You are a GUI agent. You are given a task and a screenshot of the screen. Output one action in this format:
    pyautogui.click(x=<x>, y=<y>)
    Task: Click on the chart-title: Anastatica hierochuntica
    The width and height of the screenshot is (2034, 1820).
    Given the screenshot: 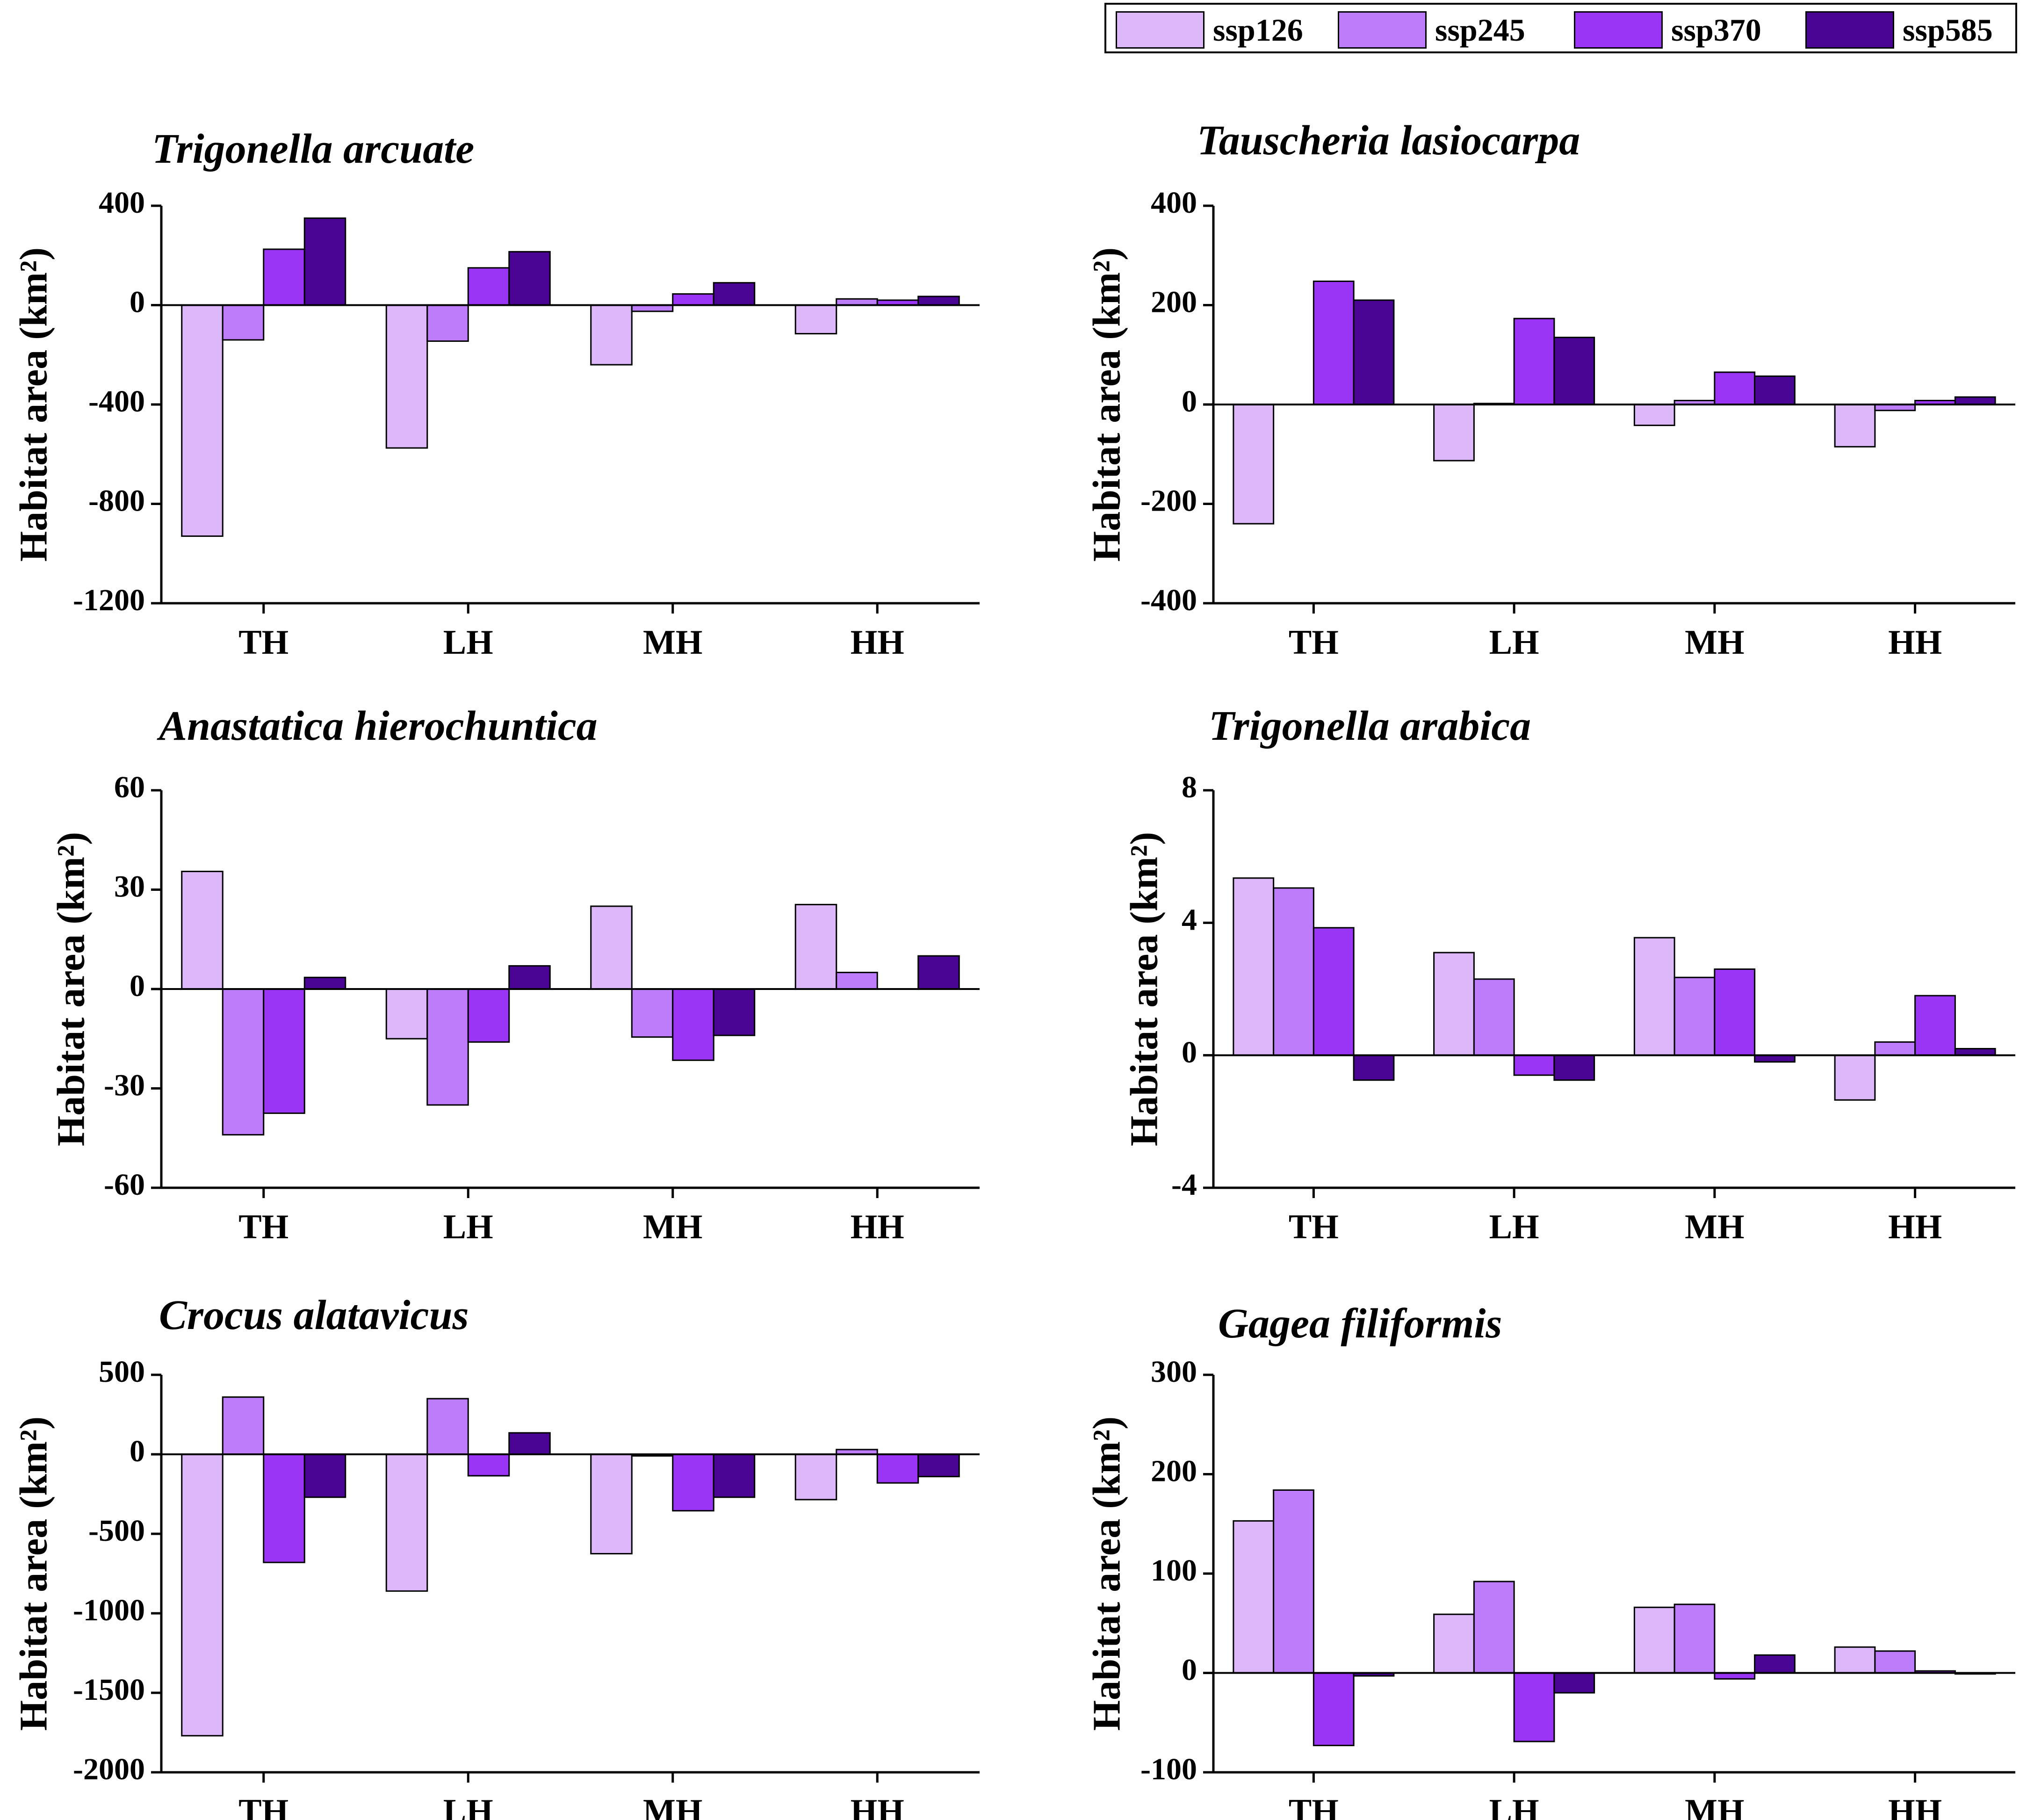 What is the action you would take?
    pyautogui.click(x=377, y=726)
    